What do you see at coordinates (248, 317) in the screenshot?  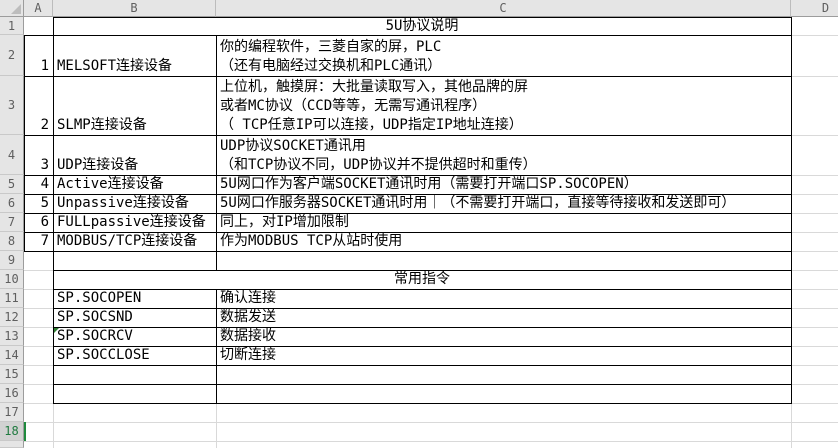 I see `cell-c12-desc: 数据发送` at bounding box center [248, 317].